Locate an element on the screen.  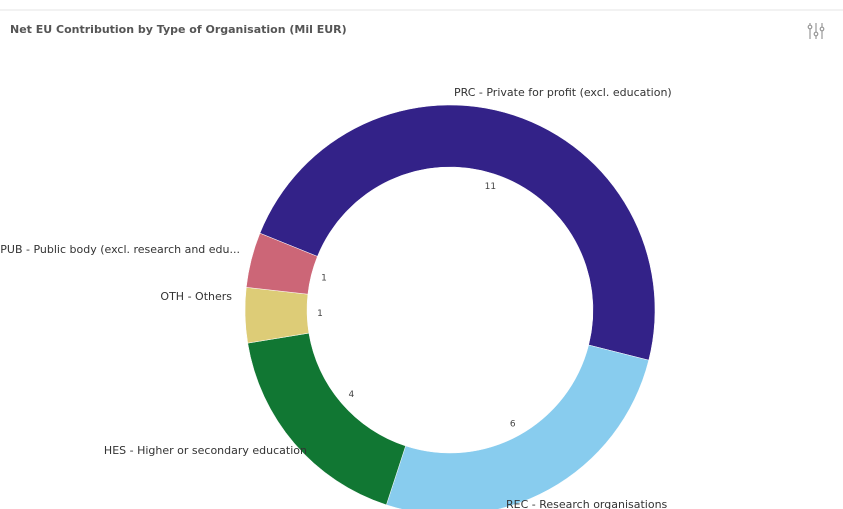
slice-label: REC - Research organisations is located at coordinates (587, 503).